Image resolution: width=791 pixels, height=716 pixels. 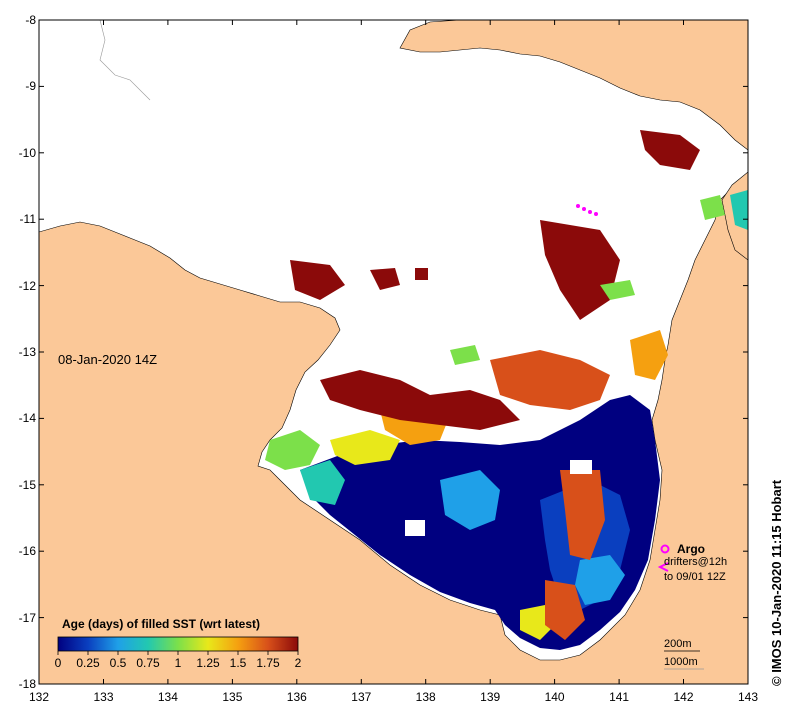 I want to click on y-tick-label: -15, so click(x=27, y=485).